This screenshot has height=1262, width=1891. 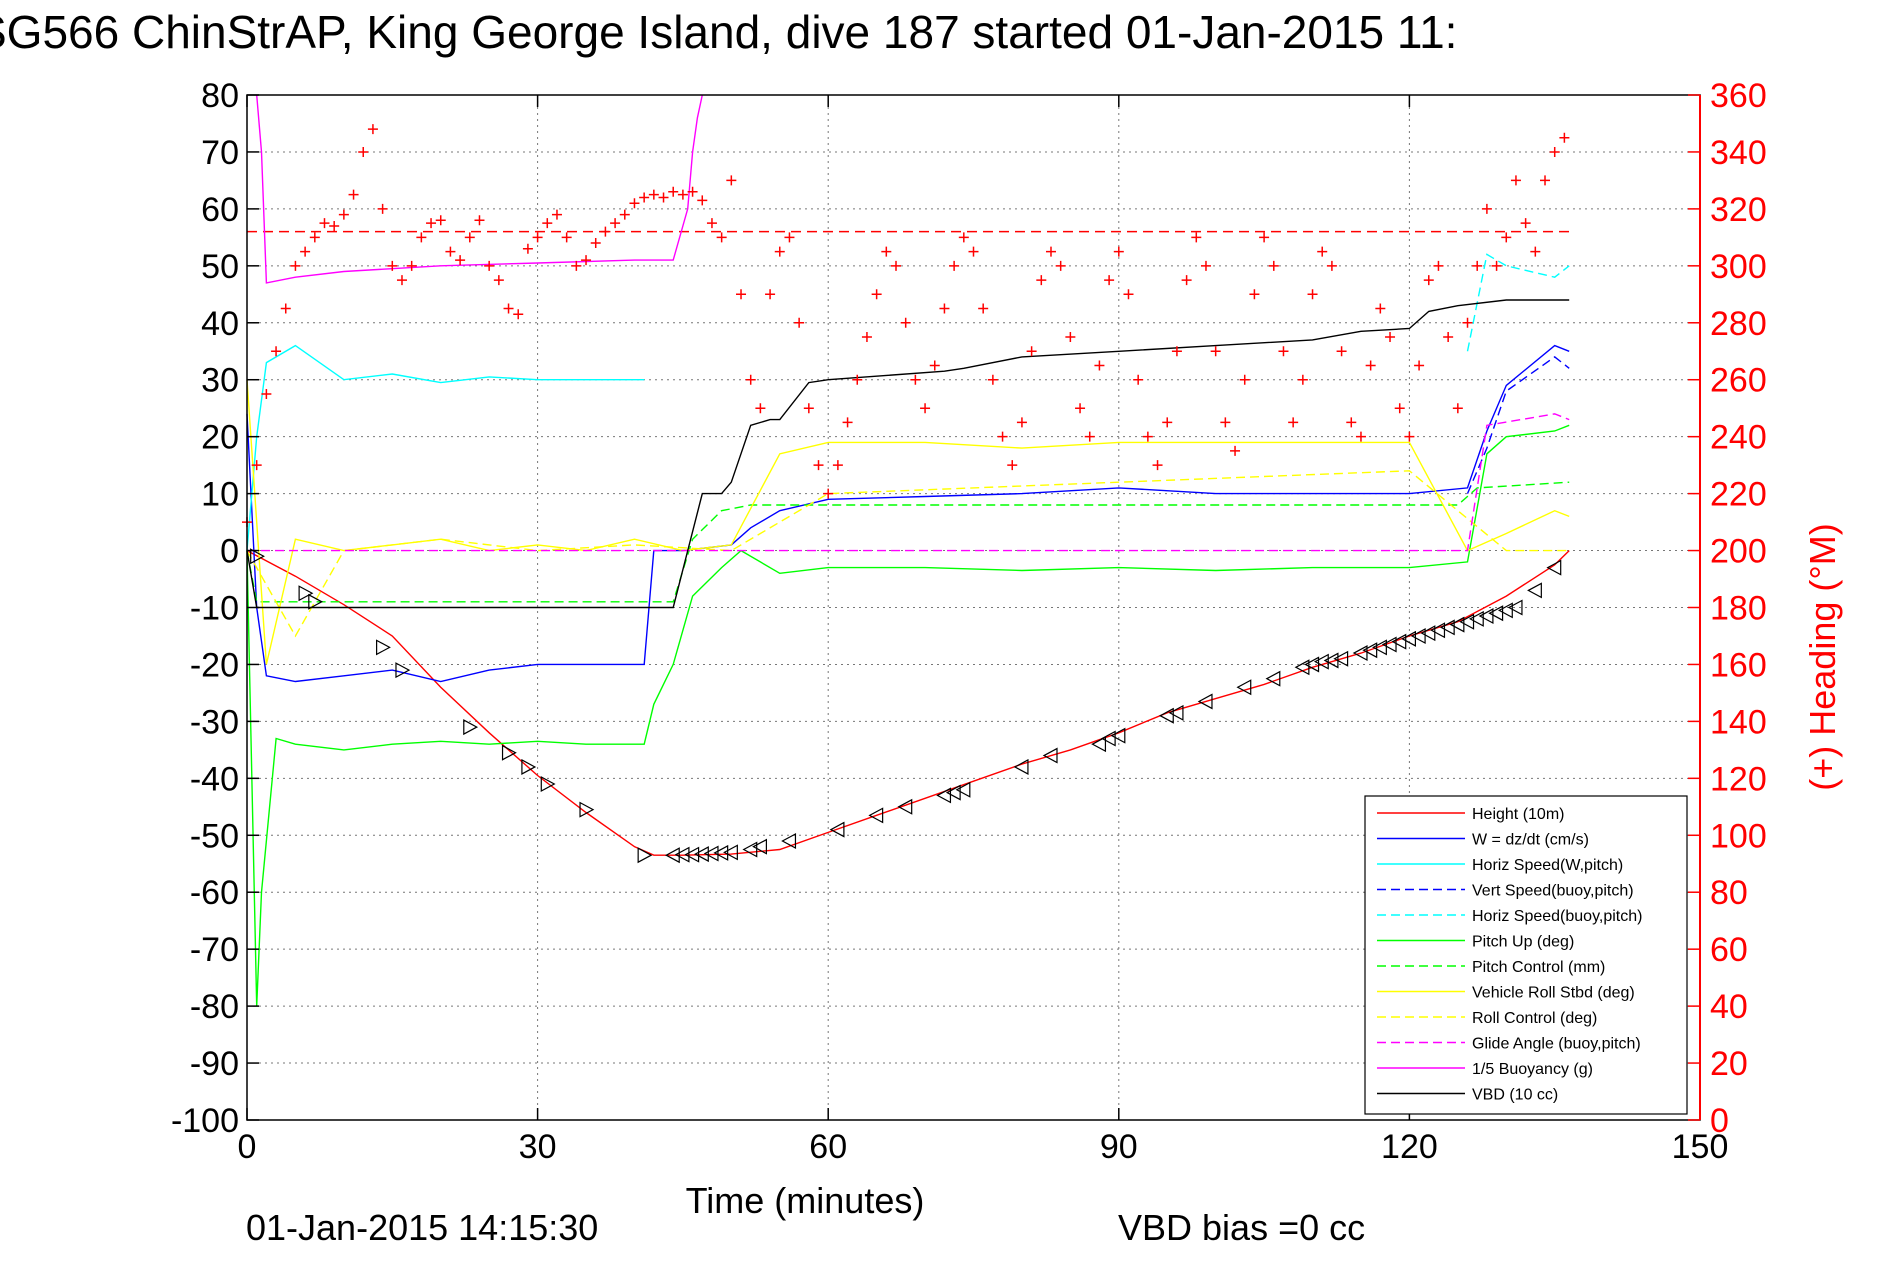 I want to click on legend-entry: VBD (10 cc), so click(x=1515, y=1095).